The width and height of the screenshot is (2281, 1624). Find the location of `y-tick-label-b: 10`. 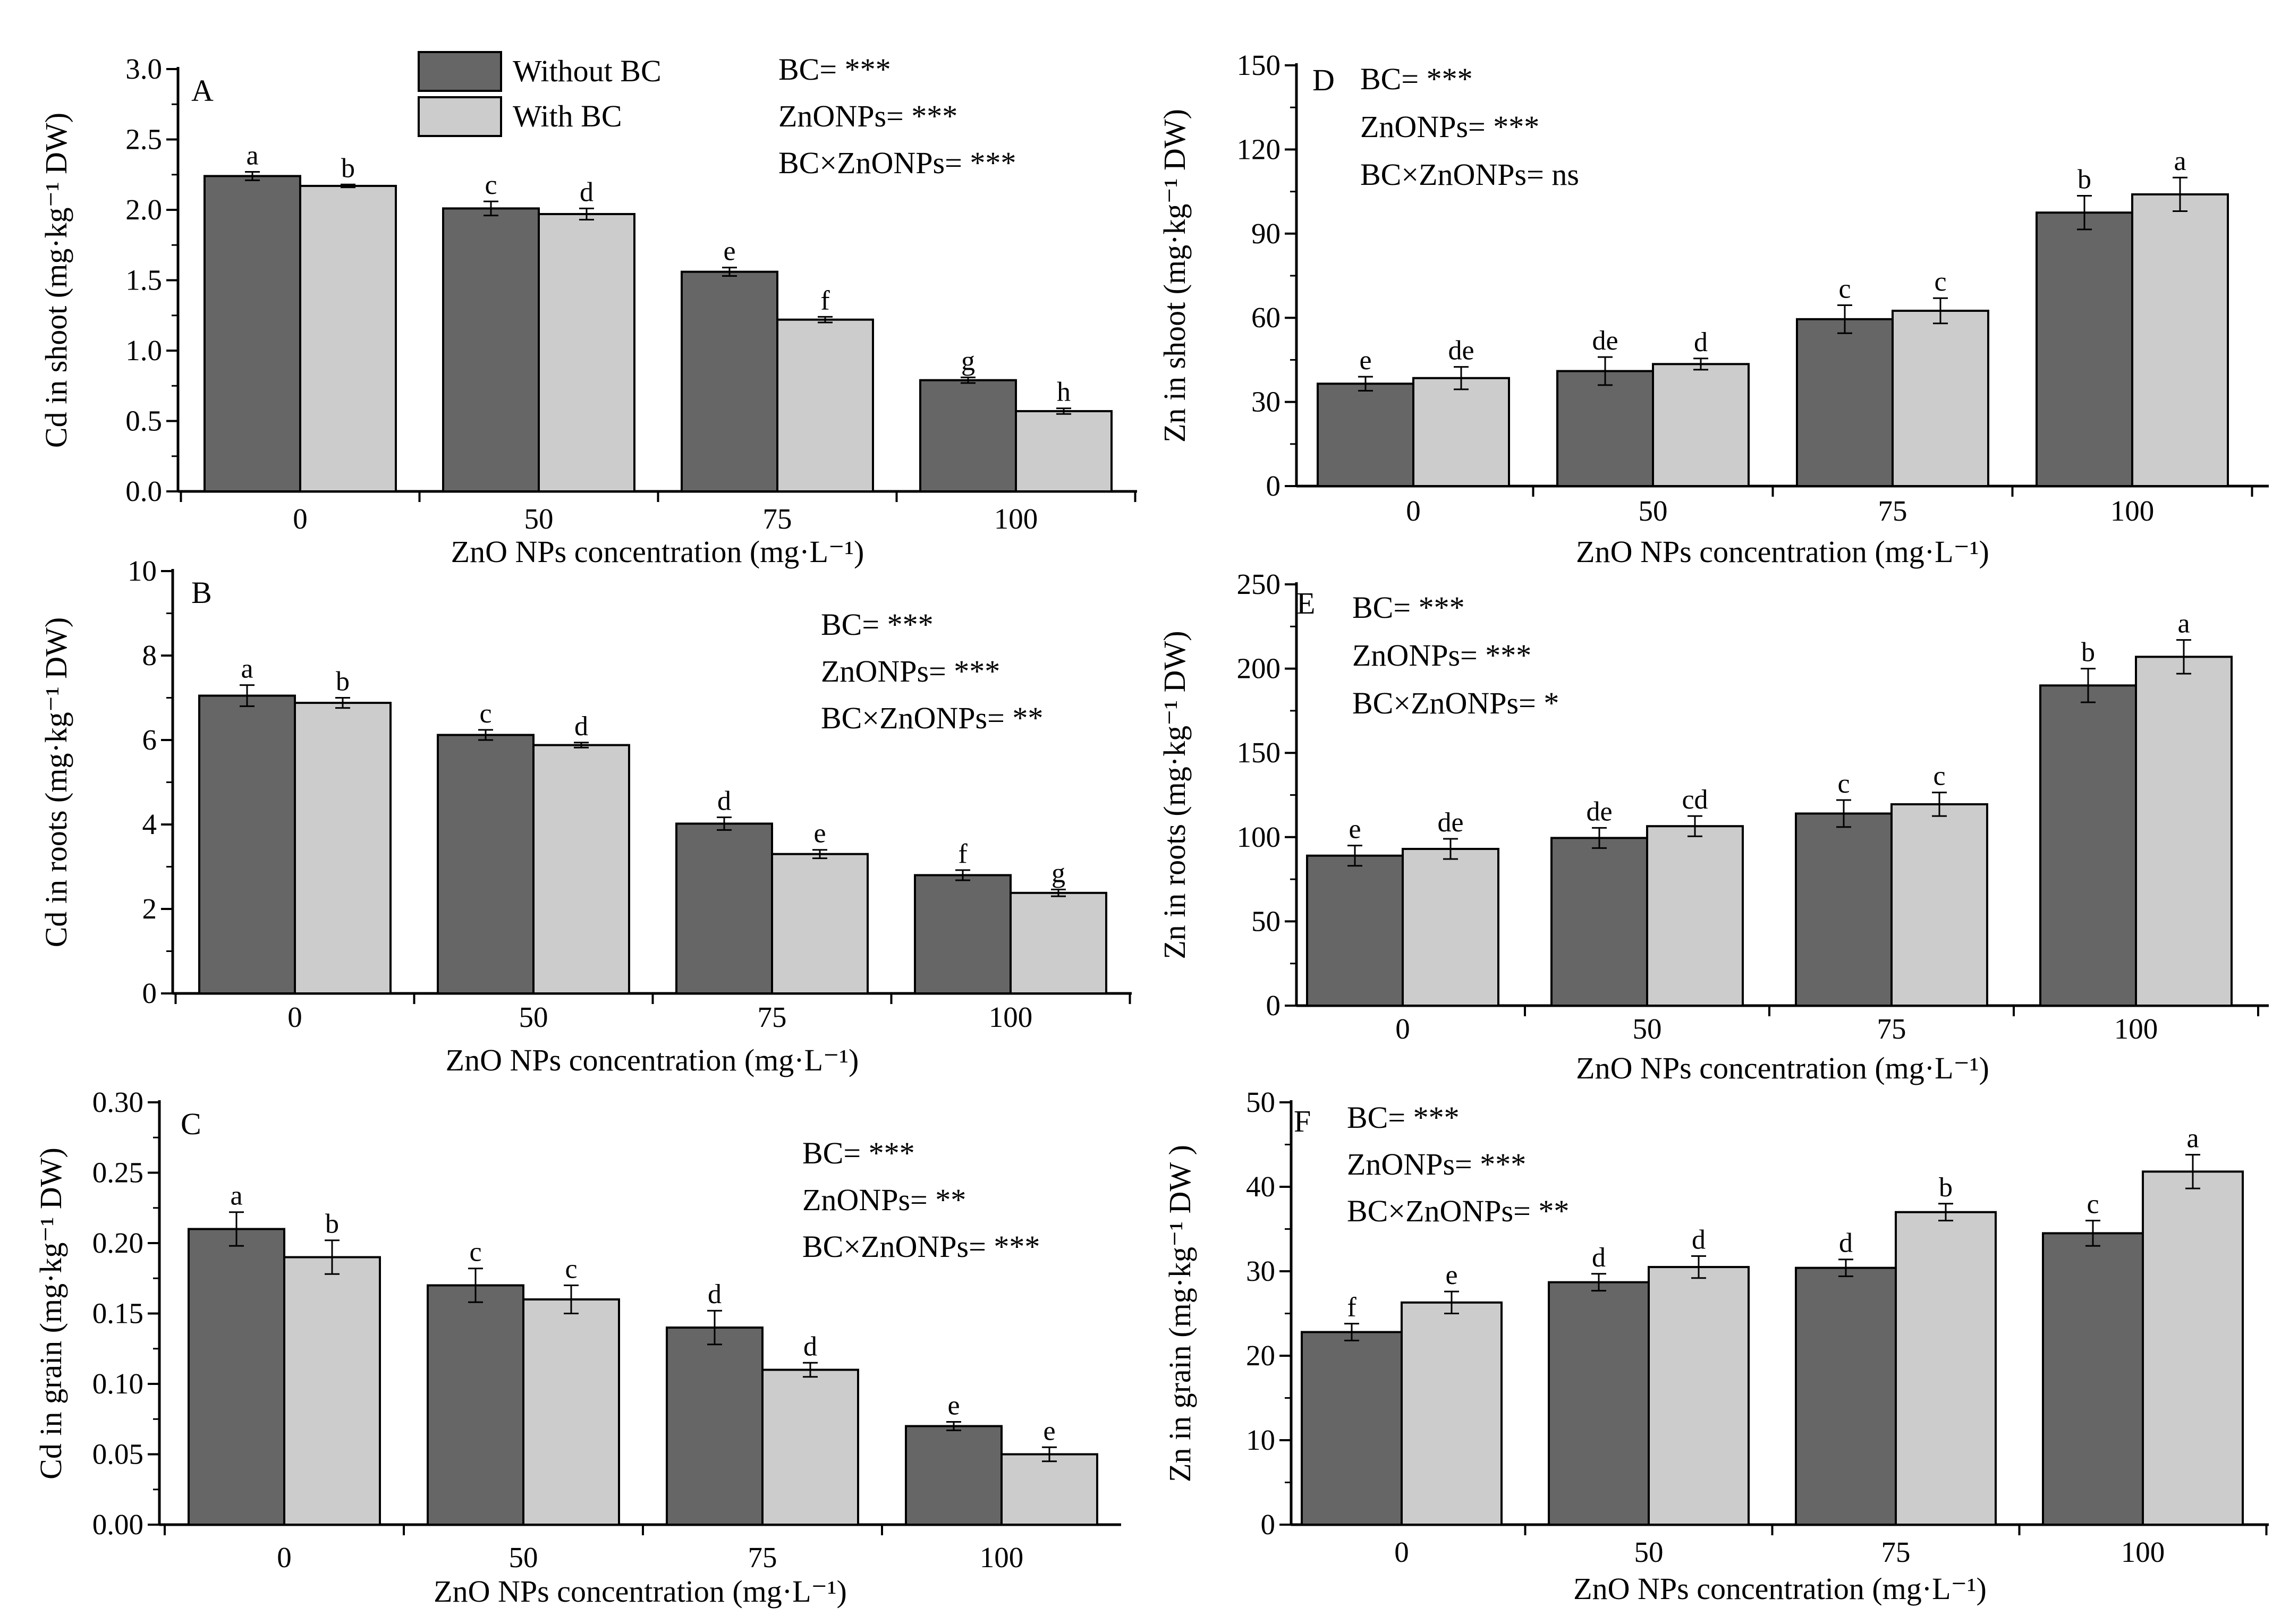

y-tick-label-b: 10 is located at coordinates (143, 571).